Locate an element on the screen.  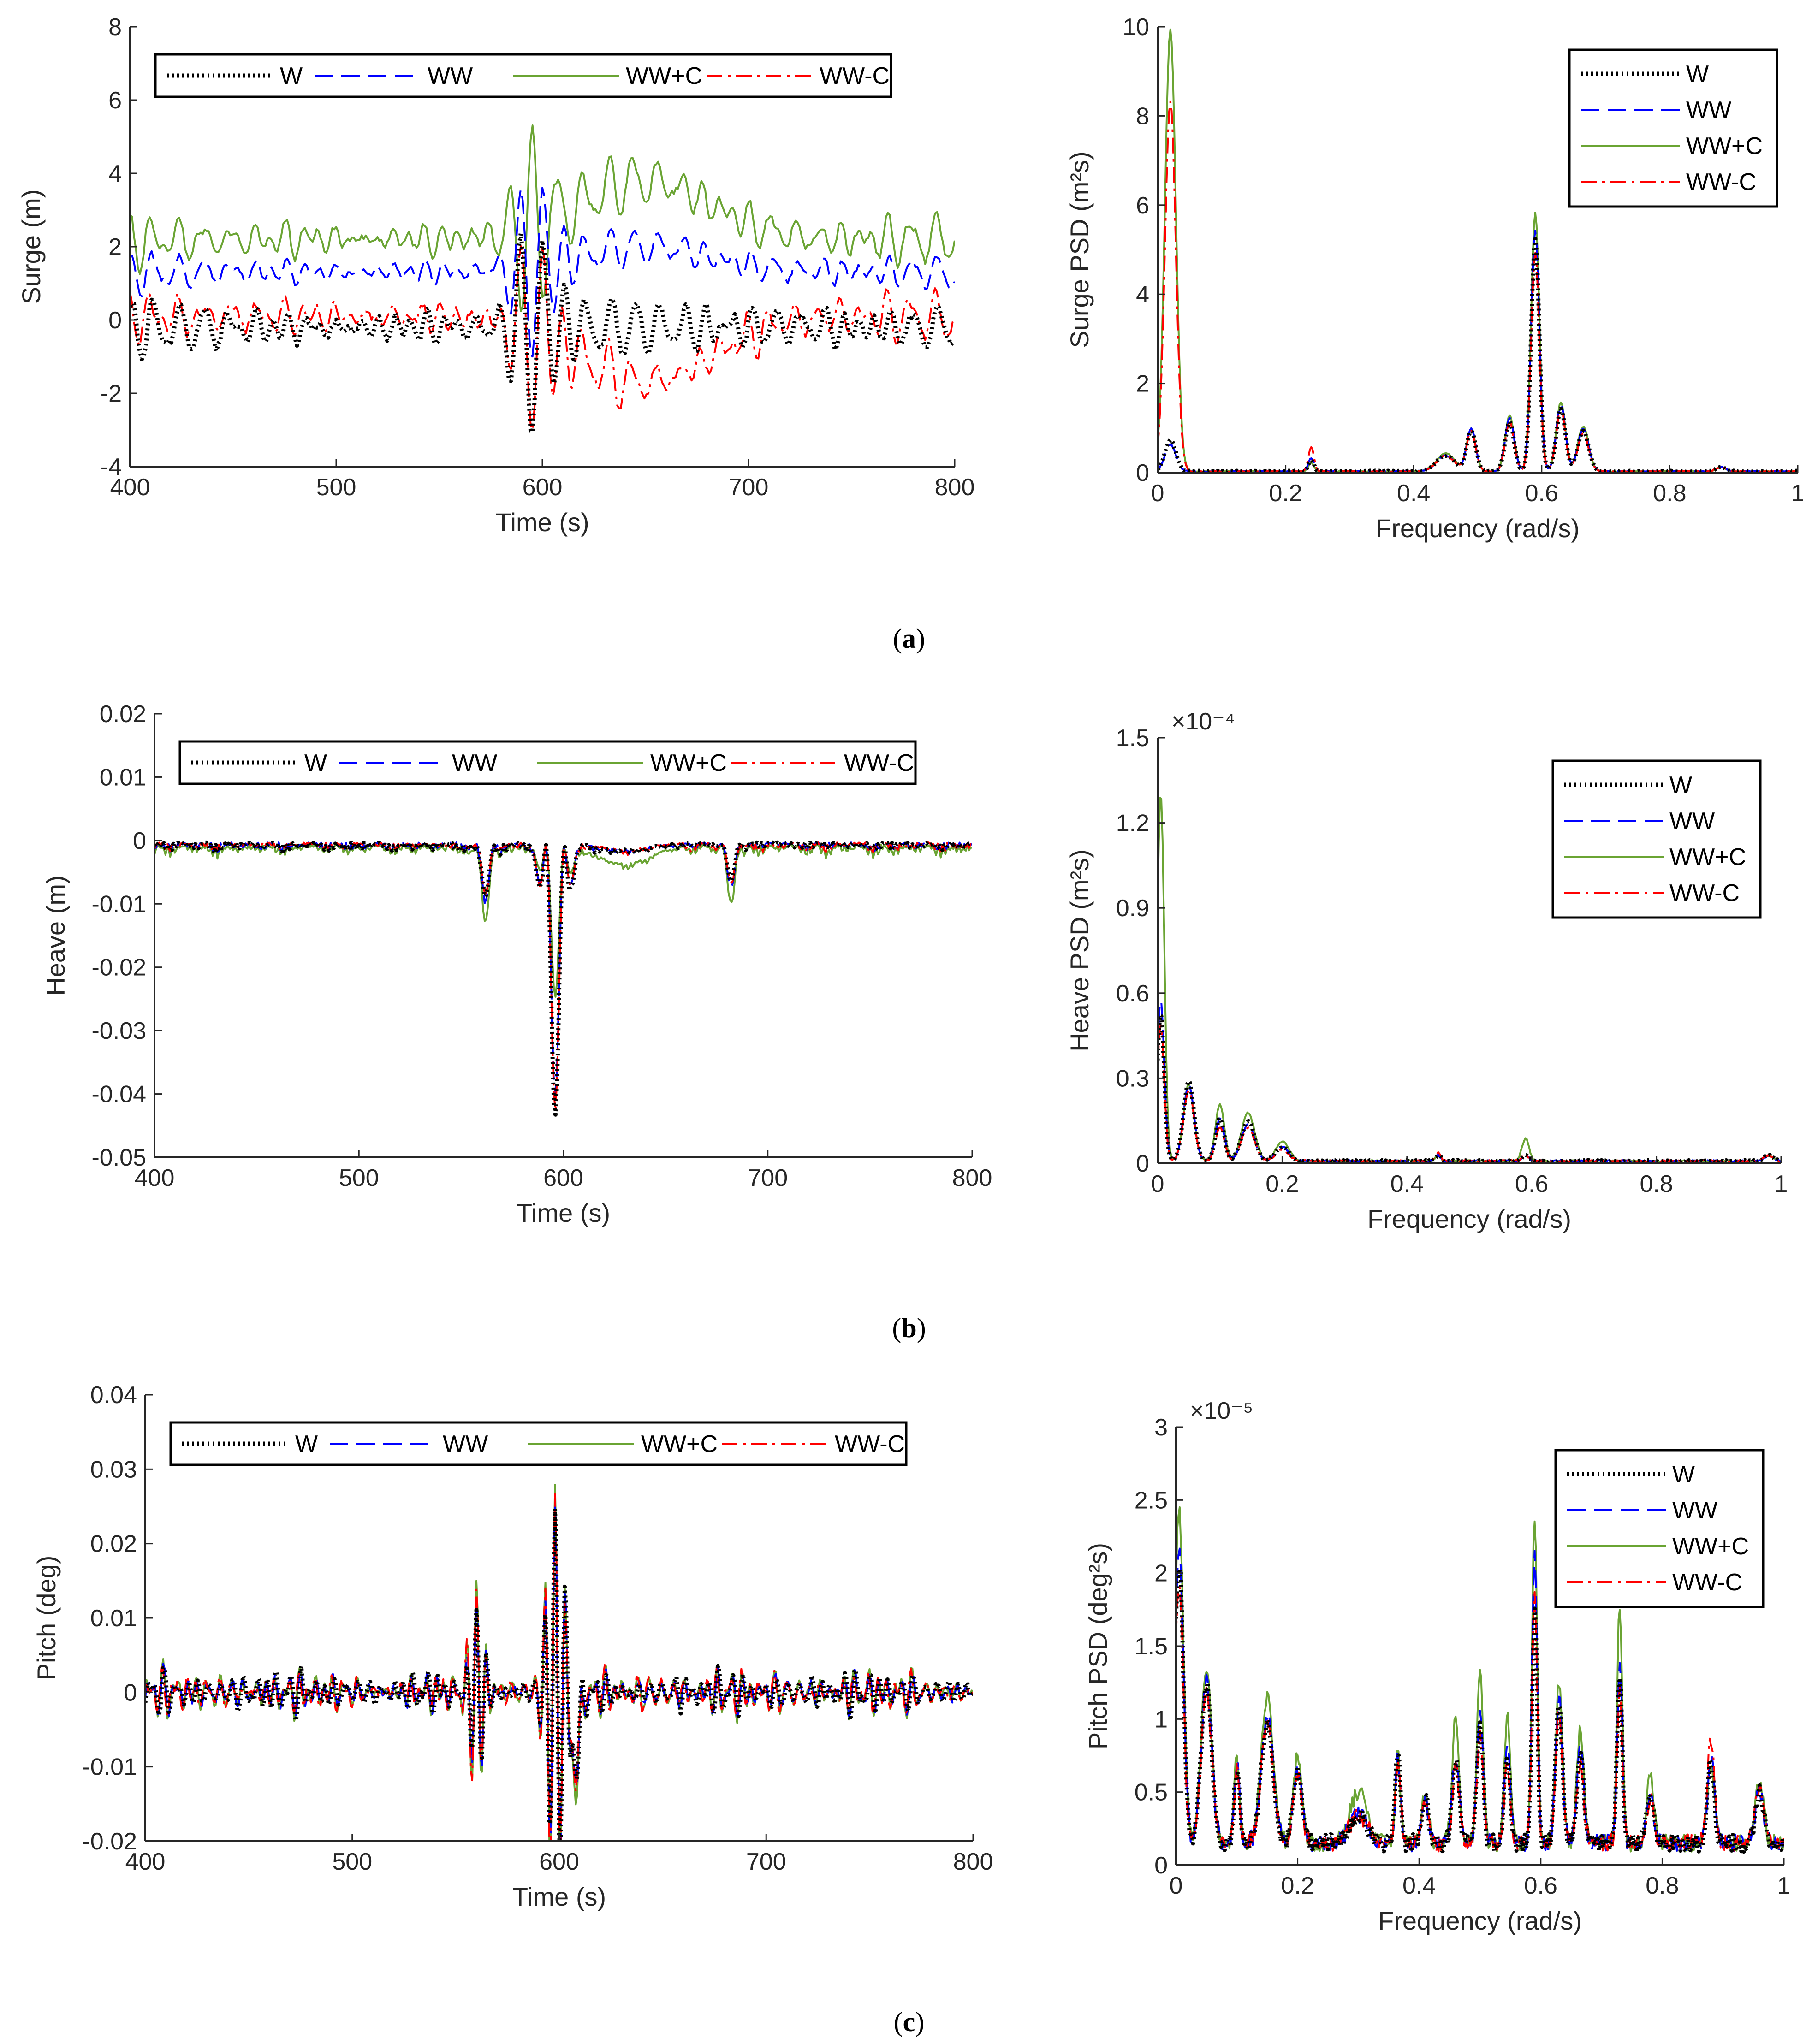
y-tick-label-pitch_psd-2: 1 is located at coordinates (1161, 1720).